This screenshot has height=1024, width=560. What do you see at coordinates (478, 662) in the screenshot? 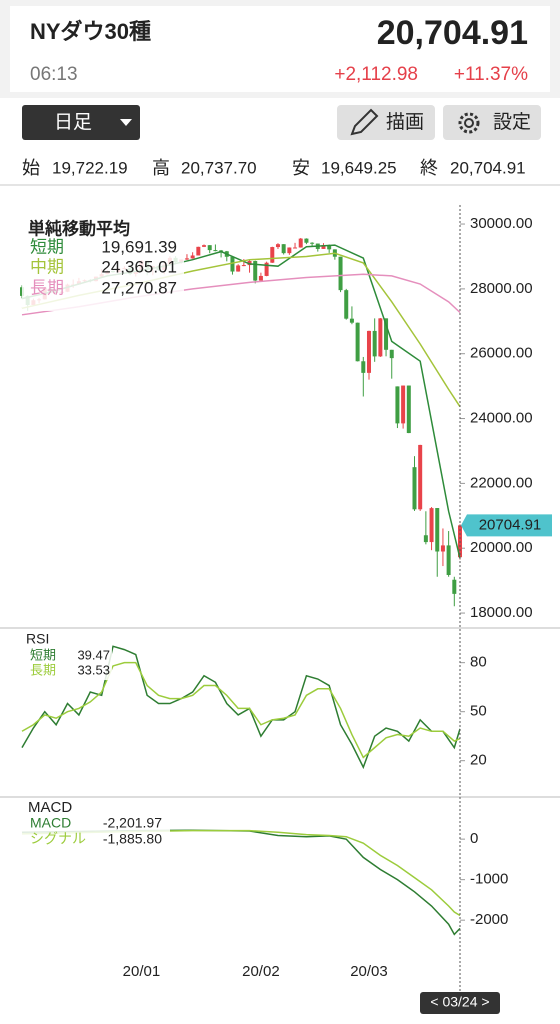
I see `y-tick-label: 80` at bounding box center [478, 662].